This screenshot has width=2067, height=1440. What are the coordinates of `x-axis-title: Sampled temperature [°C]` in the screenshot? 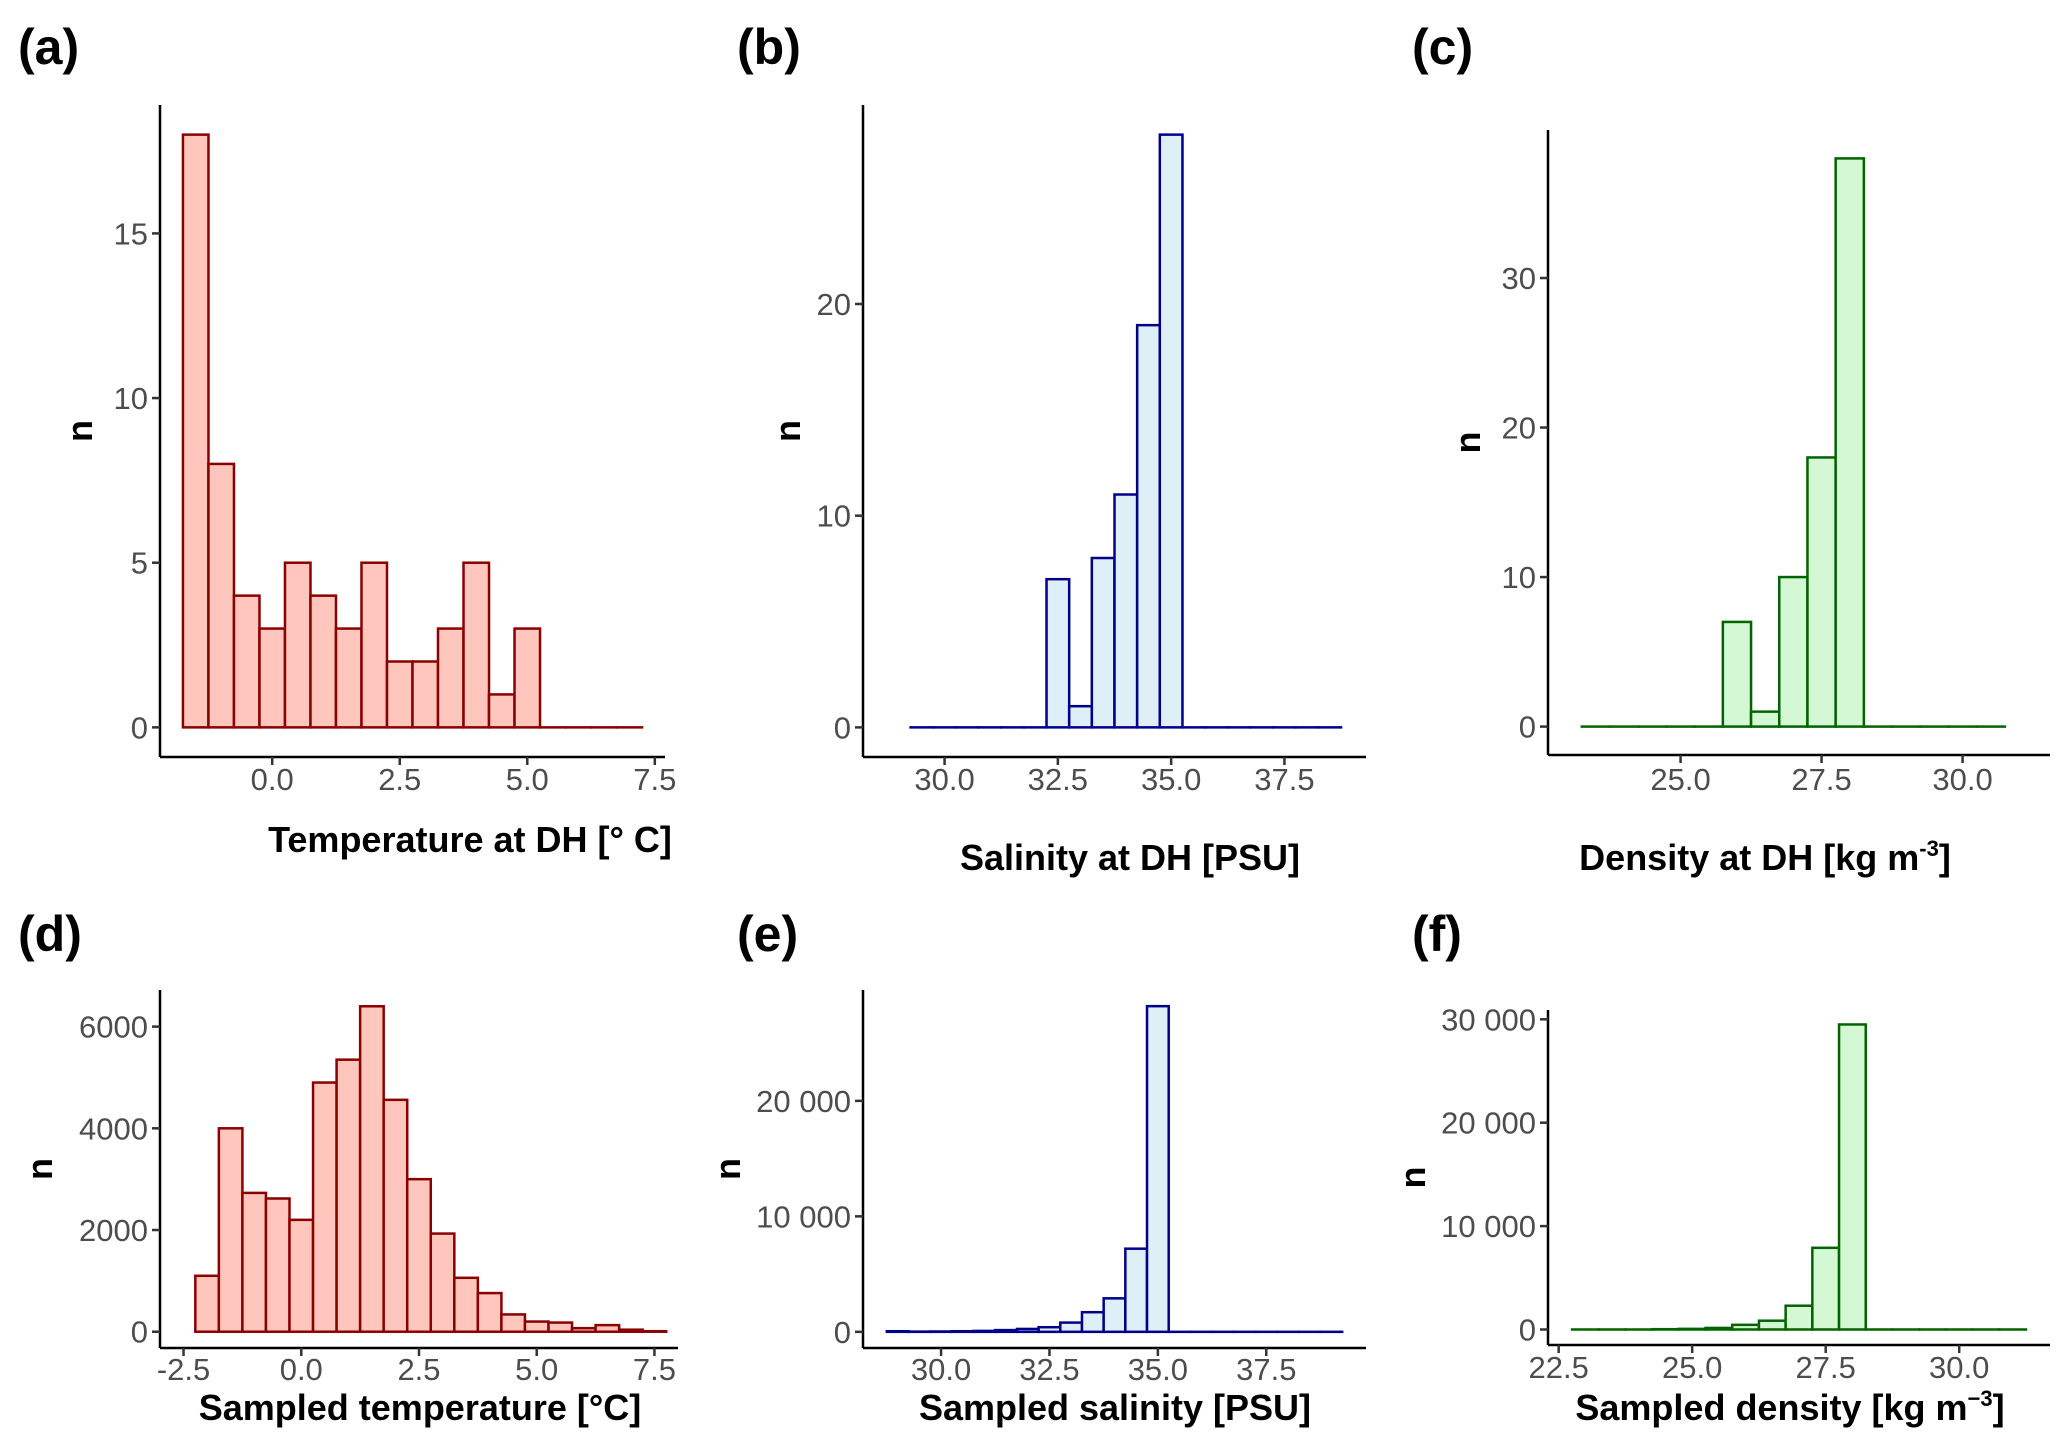 It's located at (420, 1407).